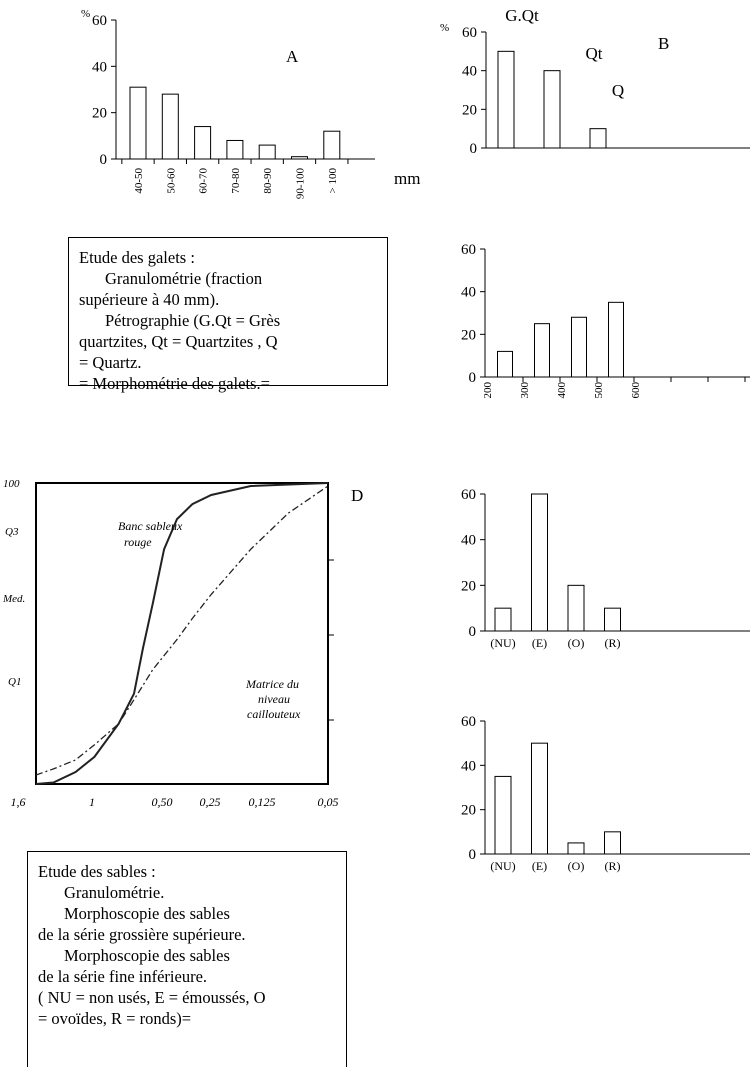  What do you see at coordinates (525, 390) in the screenshot?
I see `x-tick-label: 300` at bounding box center [525, 390].